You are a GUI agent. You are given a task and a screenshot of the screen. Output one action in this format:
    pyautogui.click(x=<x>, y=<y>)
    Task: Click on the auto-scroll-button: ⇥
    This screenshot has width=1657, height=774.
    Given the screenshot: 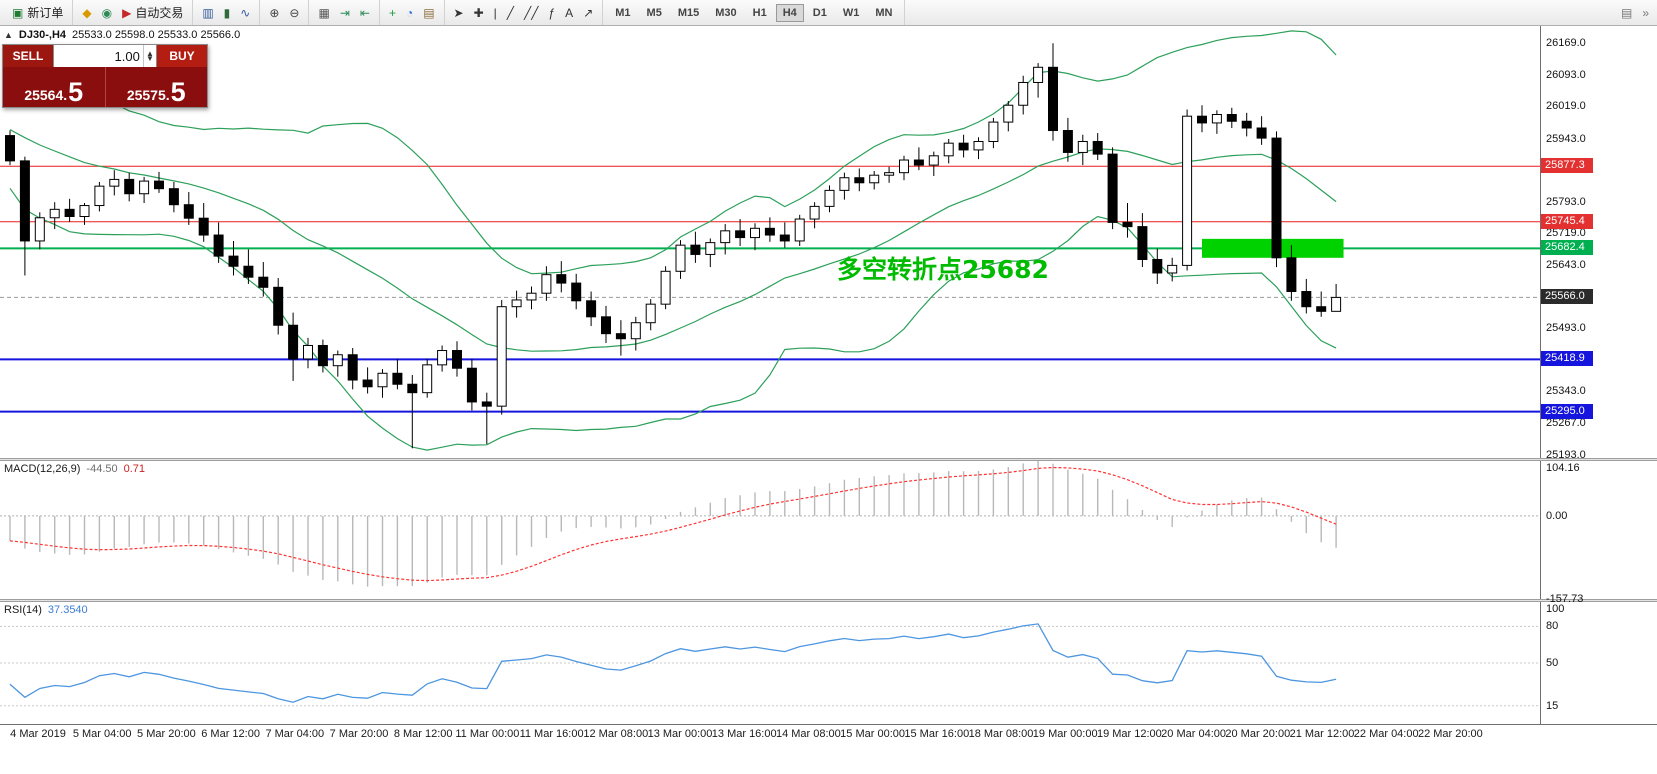 What is the action you would take?
    pyautogui.click(x=345, y=13)
    